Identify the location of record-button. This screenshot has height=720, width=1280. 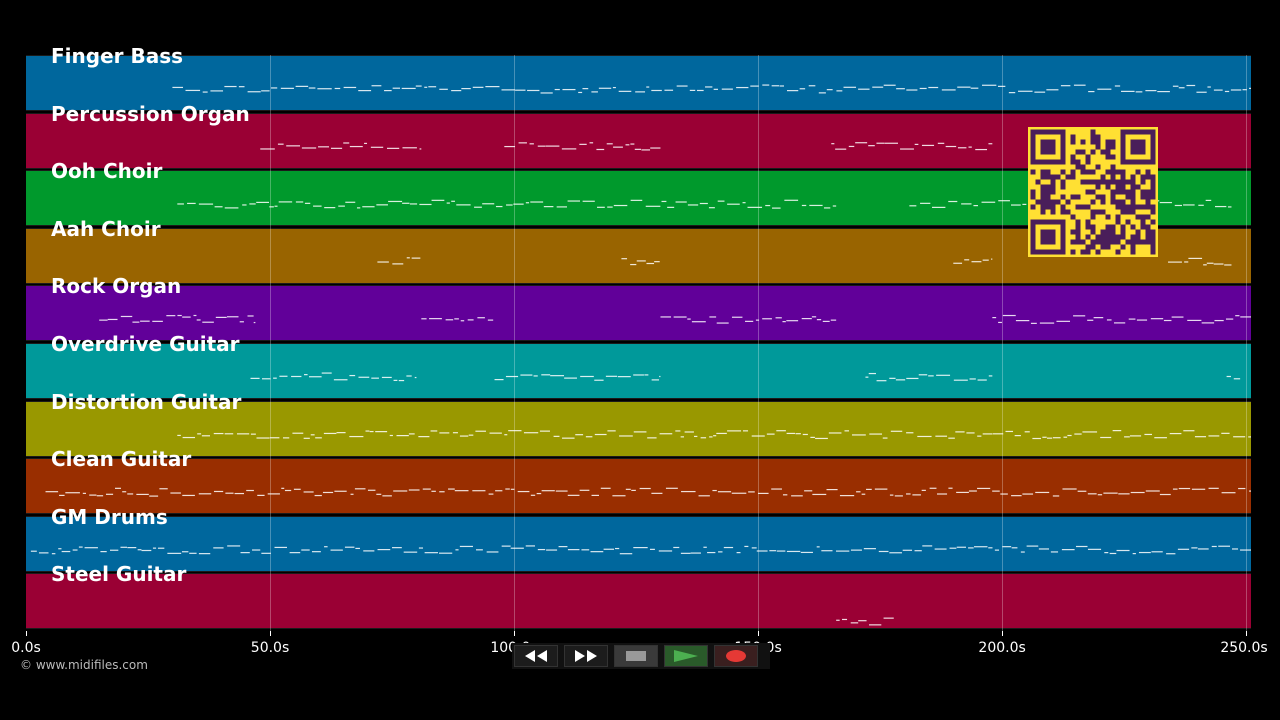
(736, 656).